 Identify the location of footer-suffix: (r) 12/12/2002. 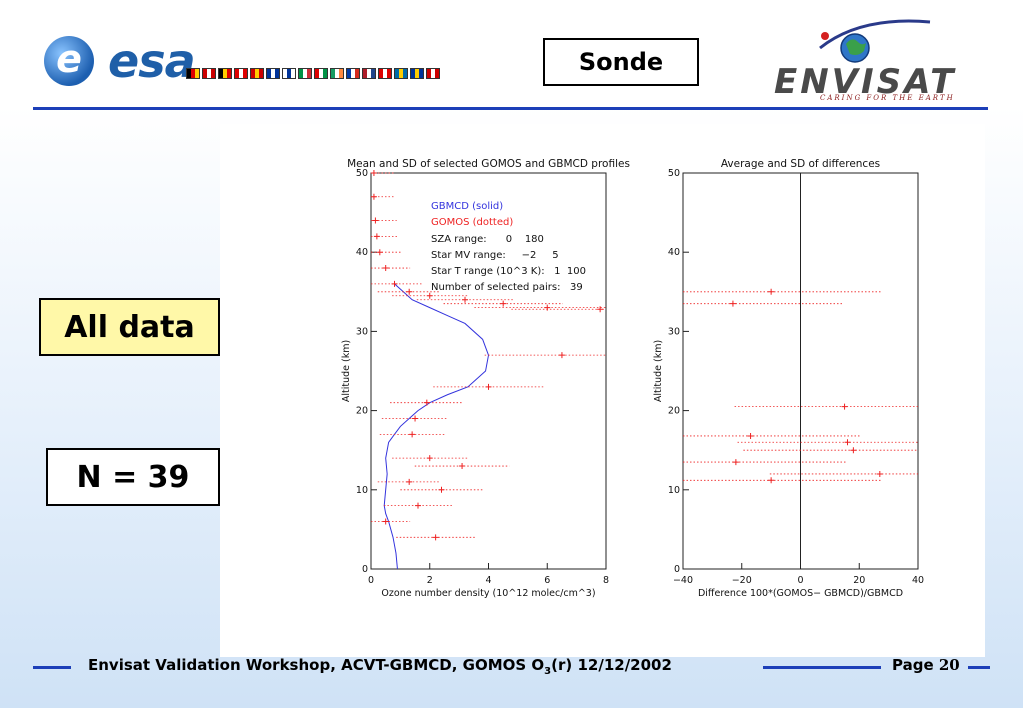
(611, 665).